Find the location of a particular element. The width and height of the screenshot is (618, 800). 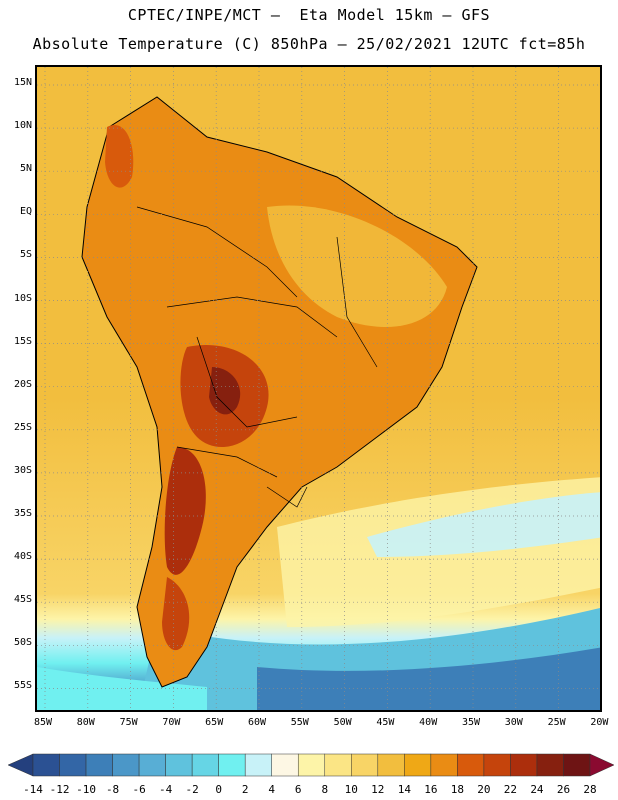

colorbar-tick-label: 24 is located at coordinates (537, 789).